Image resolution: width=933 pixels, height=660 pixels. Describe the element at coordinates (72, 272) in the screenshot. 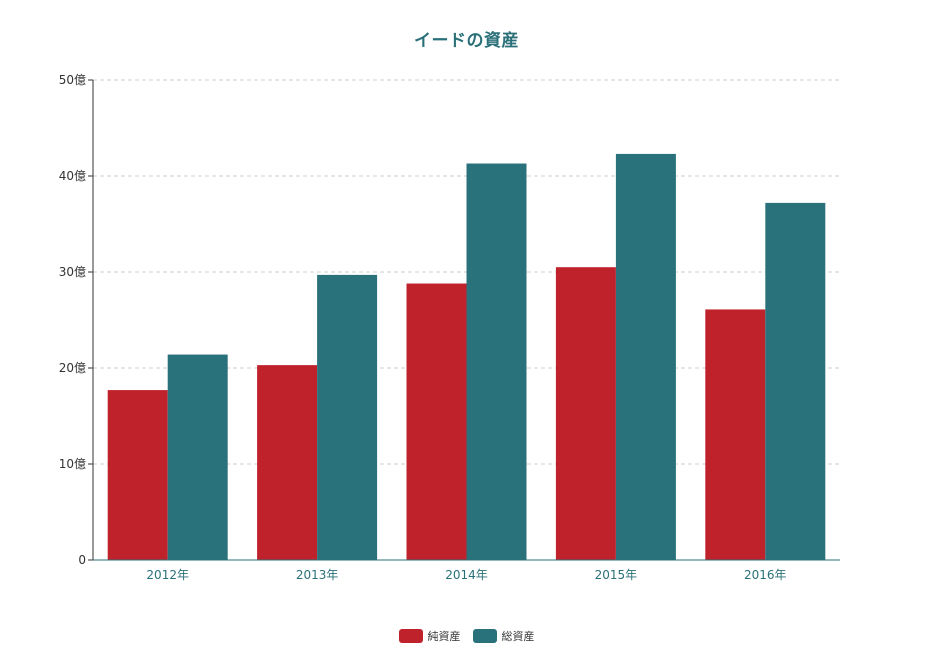

I see `y-tick-label: 30億` at that location.